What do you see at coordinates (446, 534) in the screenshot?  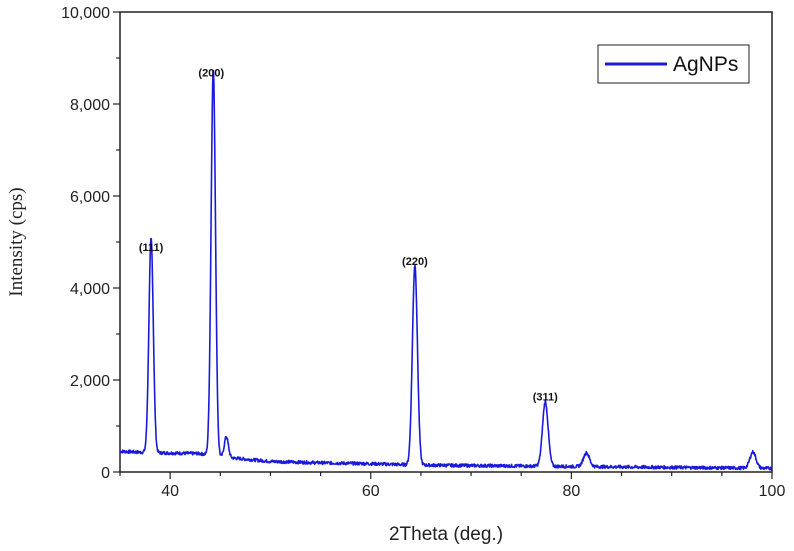 I see `x-axis-label: 2Theta (deg.)` at bounding box center [446, 534].